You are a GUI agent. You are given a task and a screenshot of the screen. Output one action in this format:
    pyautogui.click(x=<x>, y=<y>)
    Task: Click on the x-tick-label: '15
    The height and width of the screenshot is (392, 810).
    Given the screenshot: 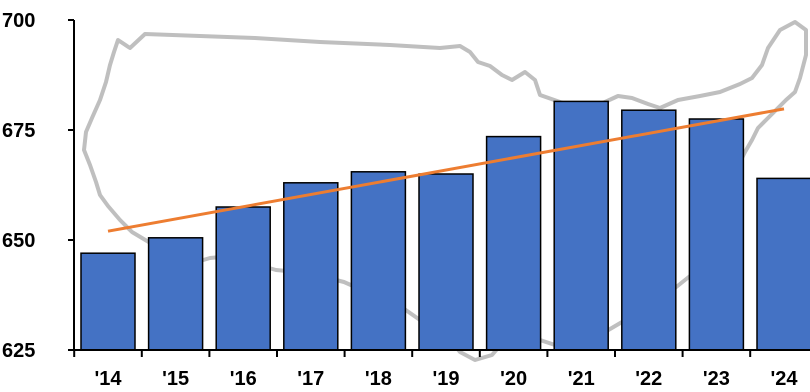 What is the action you would take?
    pyautogui.click(x=175, y=379)
    